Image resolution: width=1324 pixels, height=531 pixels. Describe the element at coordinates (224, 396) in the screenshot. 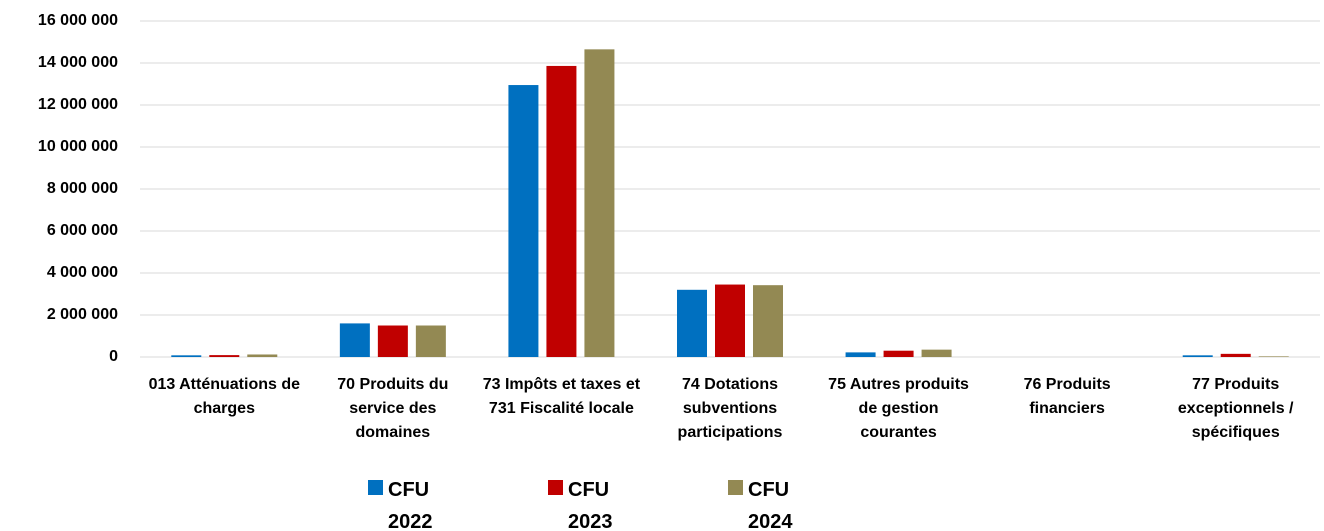

I see `x-tick-label: 013 Atténuations de charges` at that location.